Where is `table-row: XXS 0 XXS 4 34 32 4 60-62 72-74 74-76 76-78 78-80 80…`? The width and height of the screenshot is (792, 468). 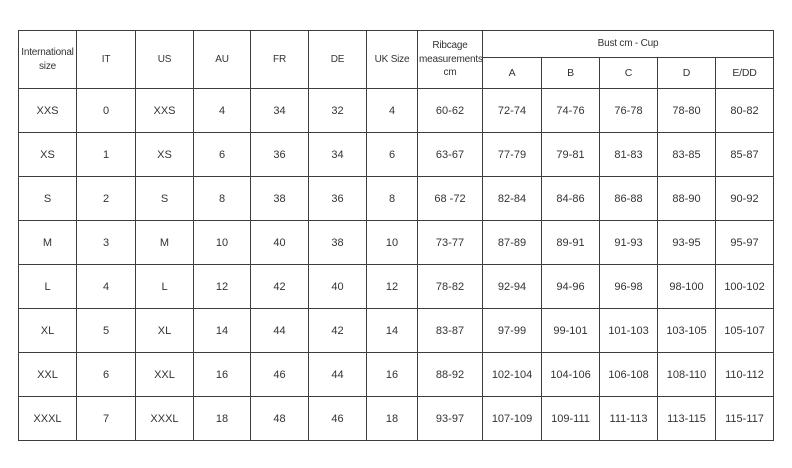 table-row: XXS 0 XXS 4 34 32 4 60-62 72-74 74-76 76-78 78-80 80… is located at coordinates (396, 110).